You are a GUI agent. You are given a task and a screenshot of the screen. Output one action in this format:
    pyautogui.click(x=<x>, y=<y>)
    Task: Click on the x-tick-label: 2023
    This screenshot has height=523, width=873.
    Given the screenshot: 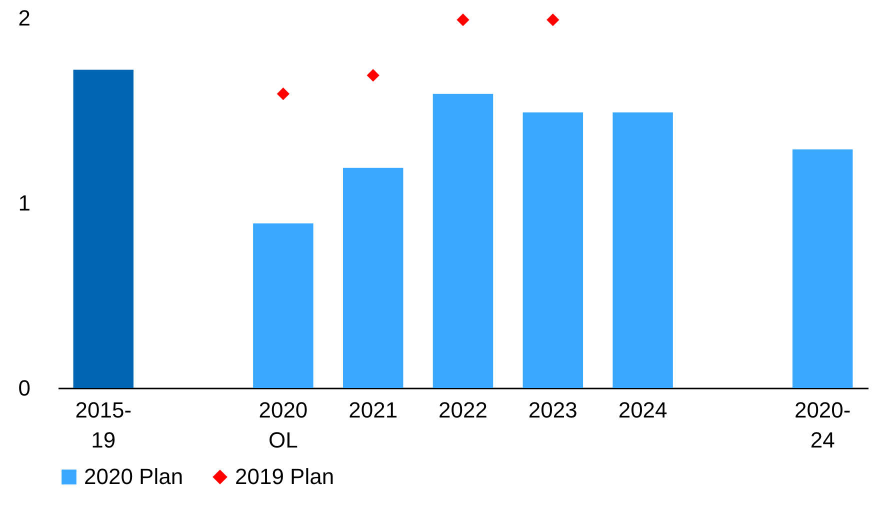 What is the action you would take?
    pyautogui.click(x=553, y=410)
    